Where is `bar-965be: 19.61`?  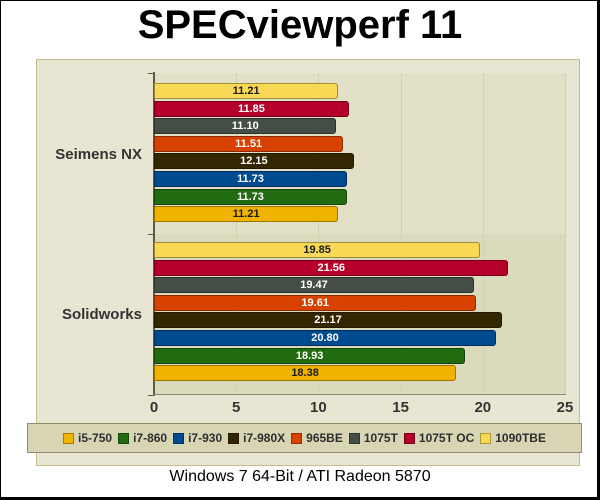 bar-965be: 19.61 is located at coordinates (315, 302).